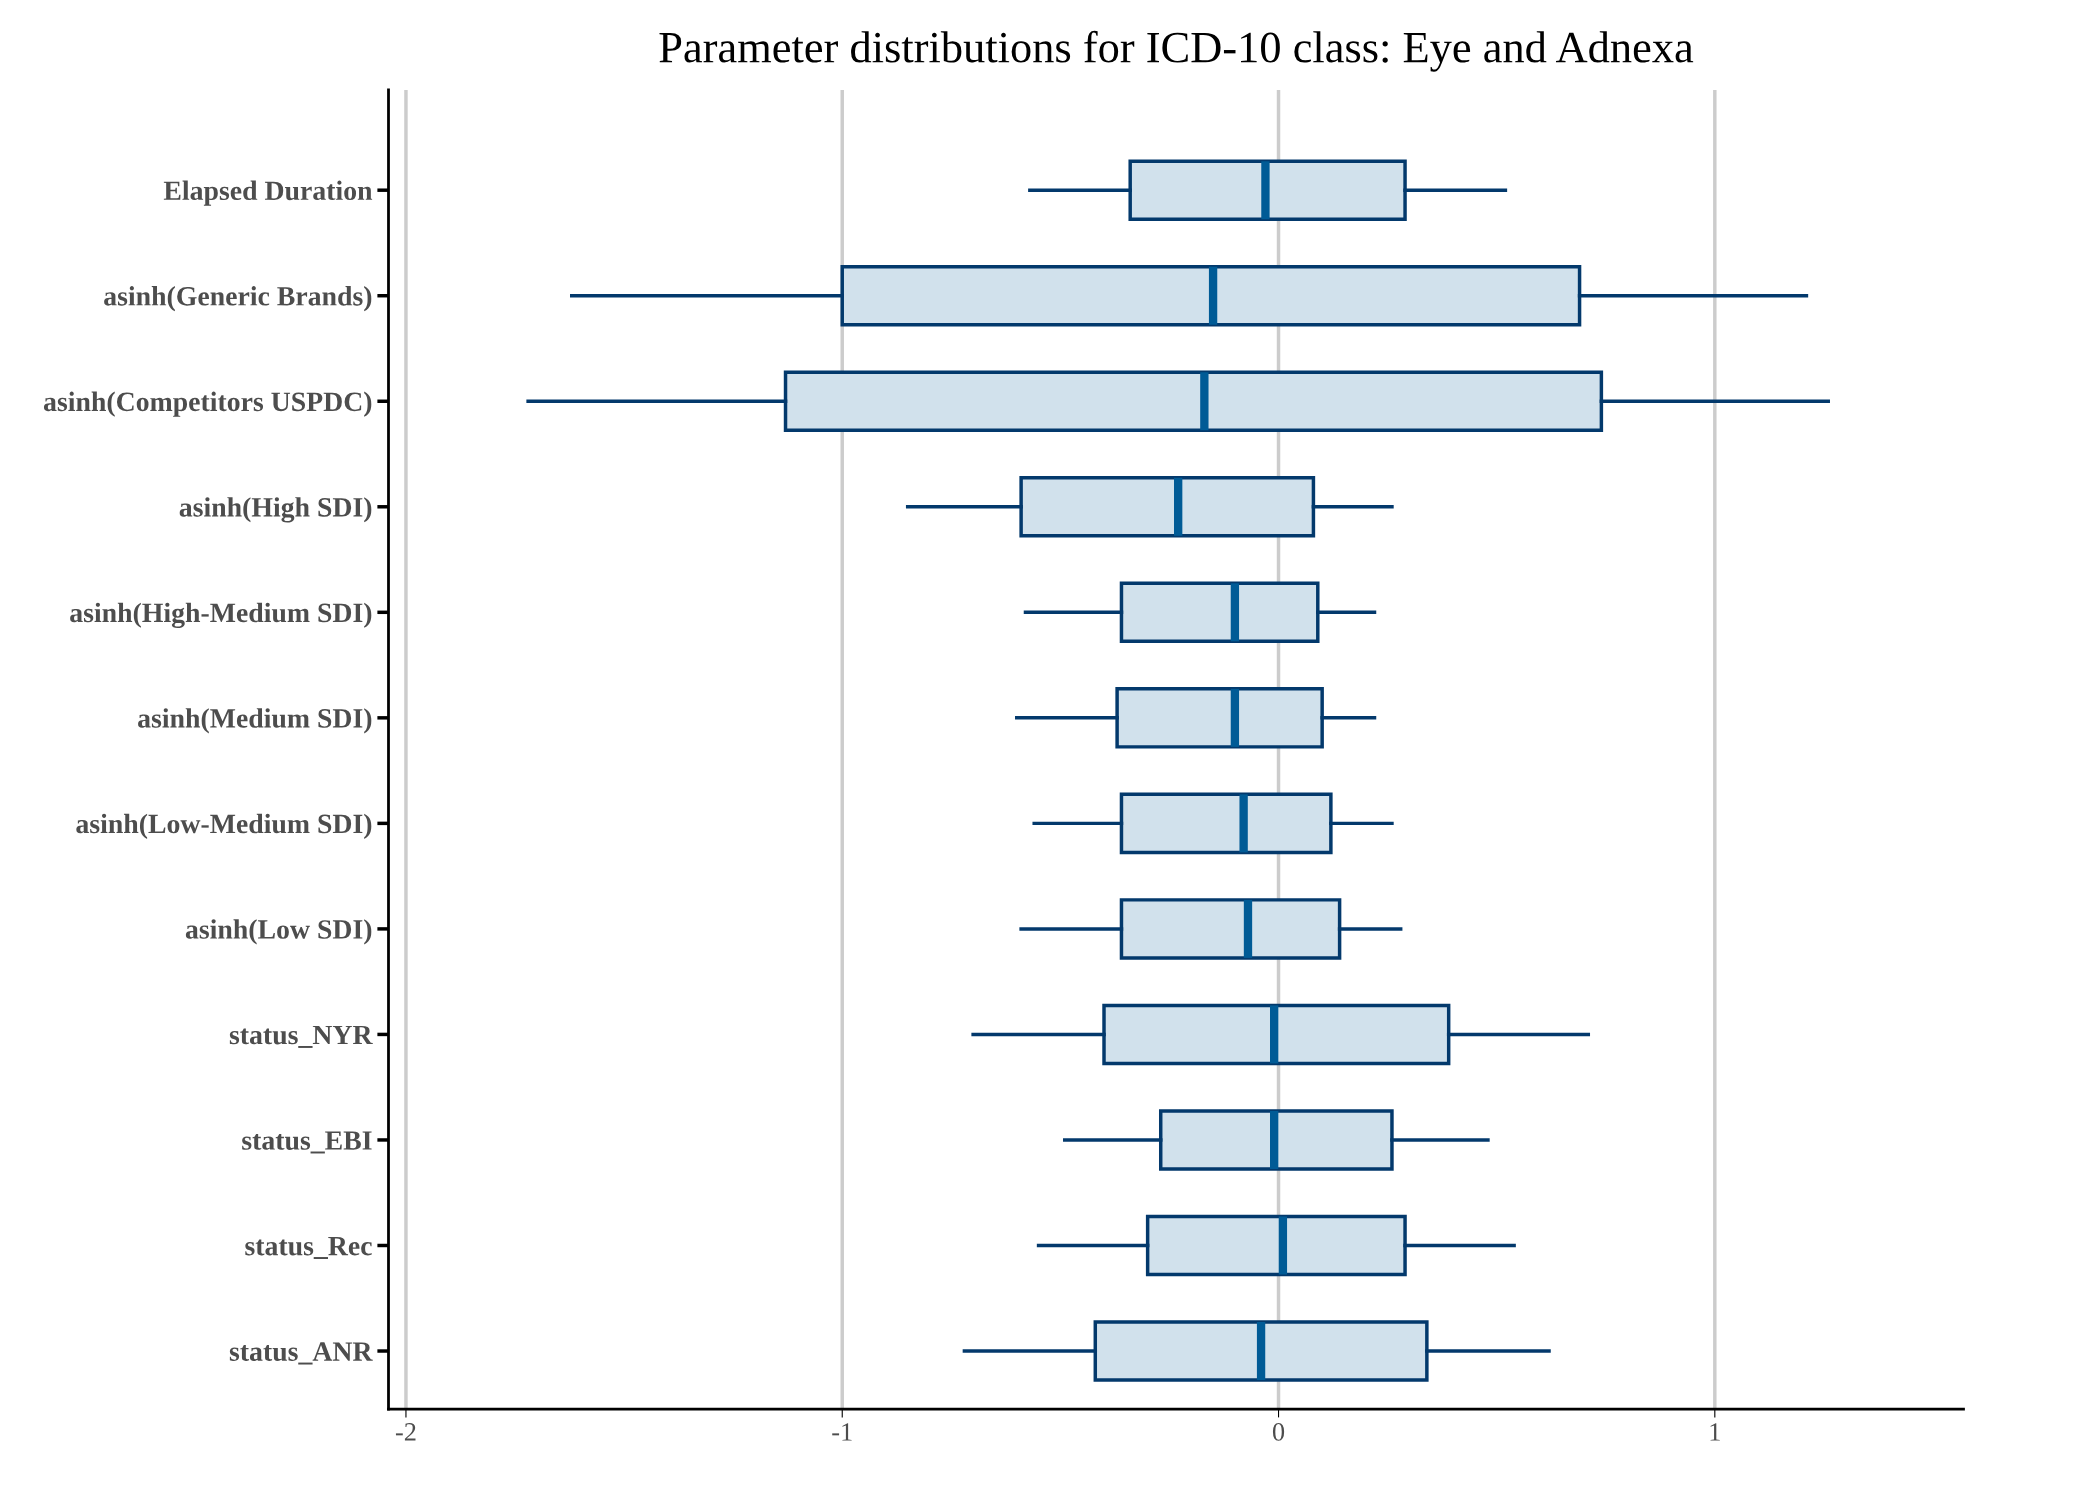 The image size is (2100, 1499). I want to click on y-tick-label: status_Rec, so click(308, 1247).